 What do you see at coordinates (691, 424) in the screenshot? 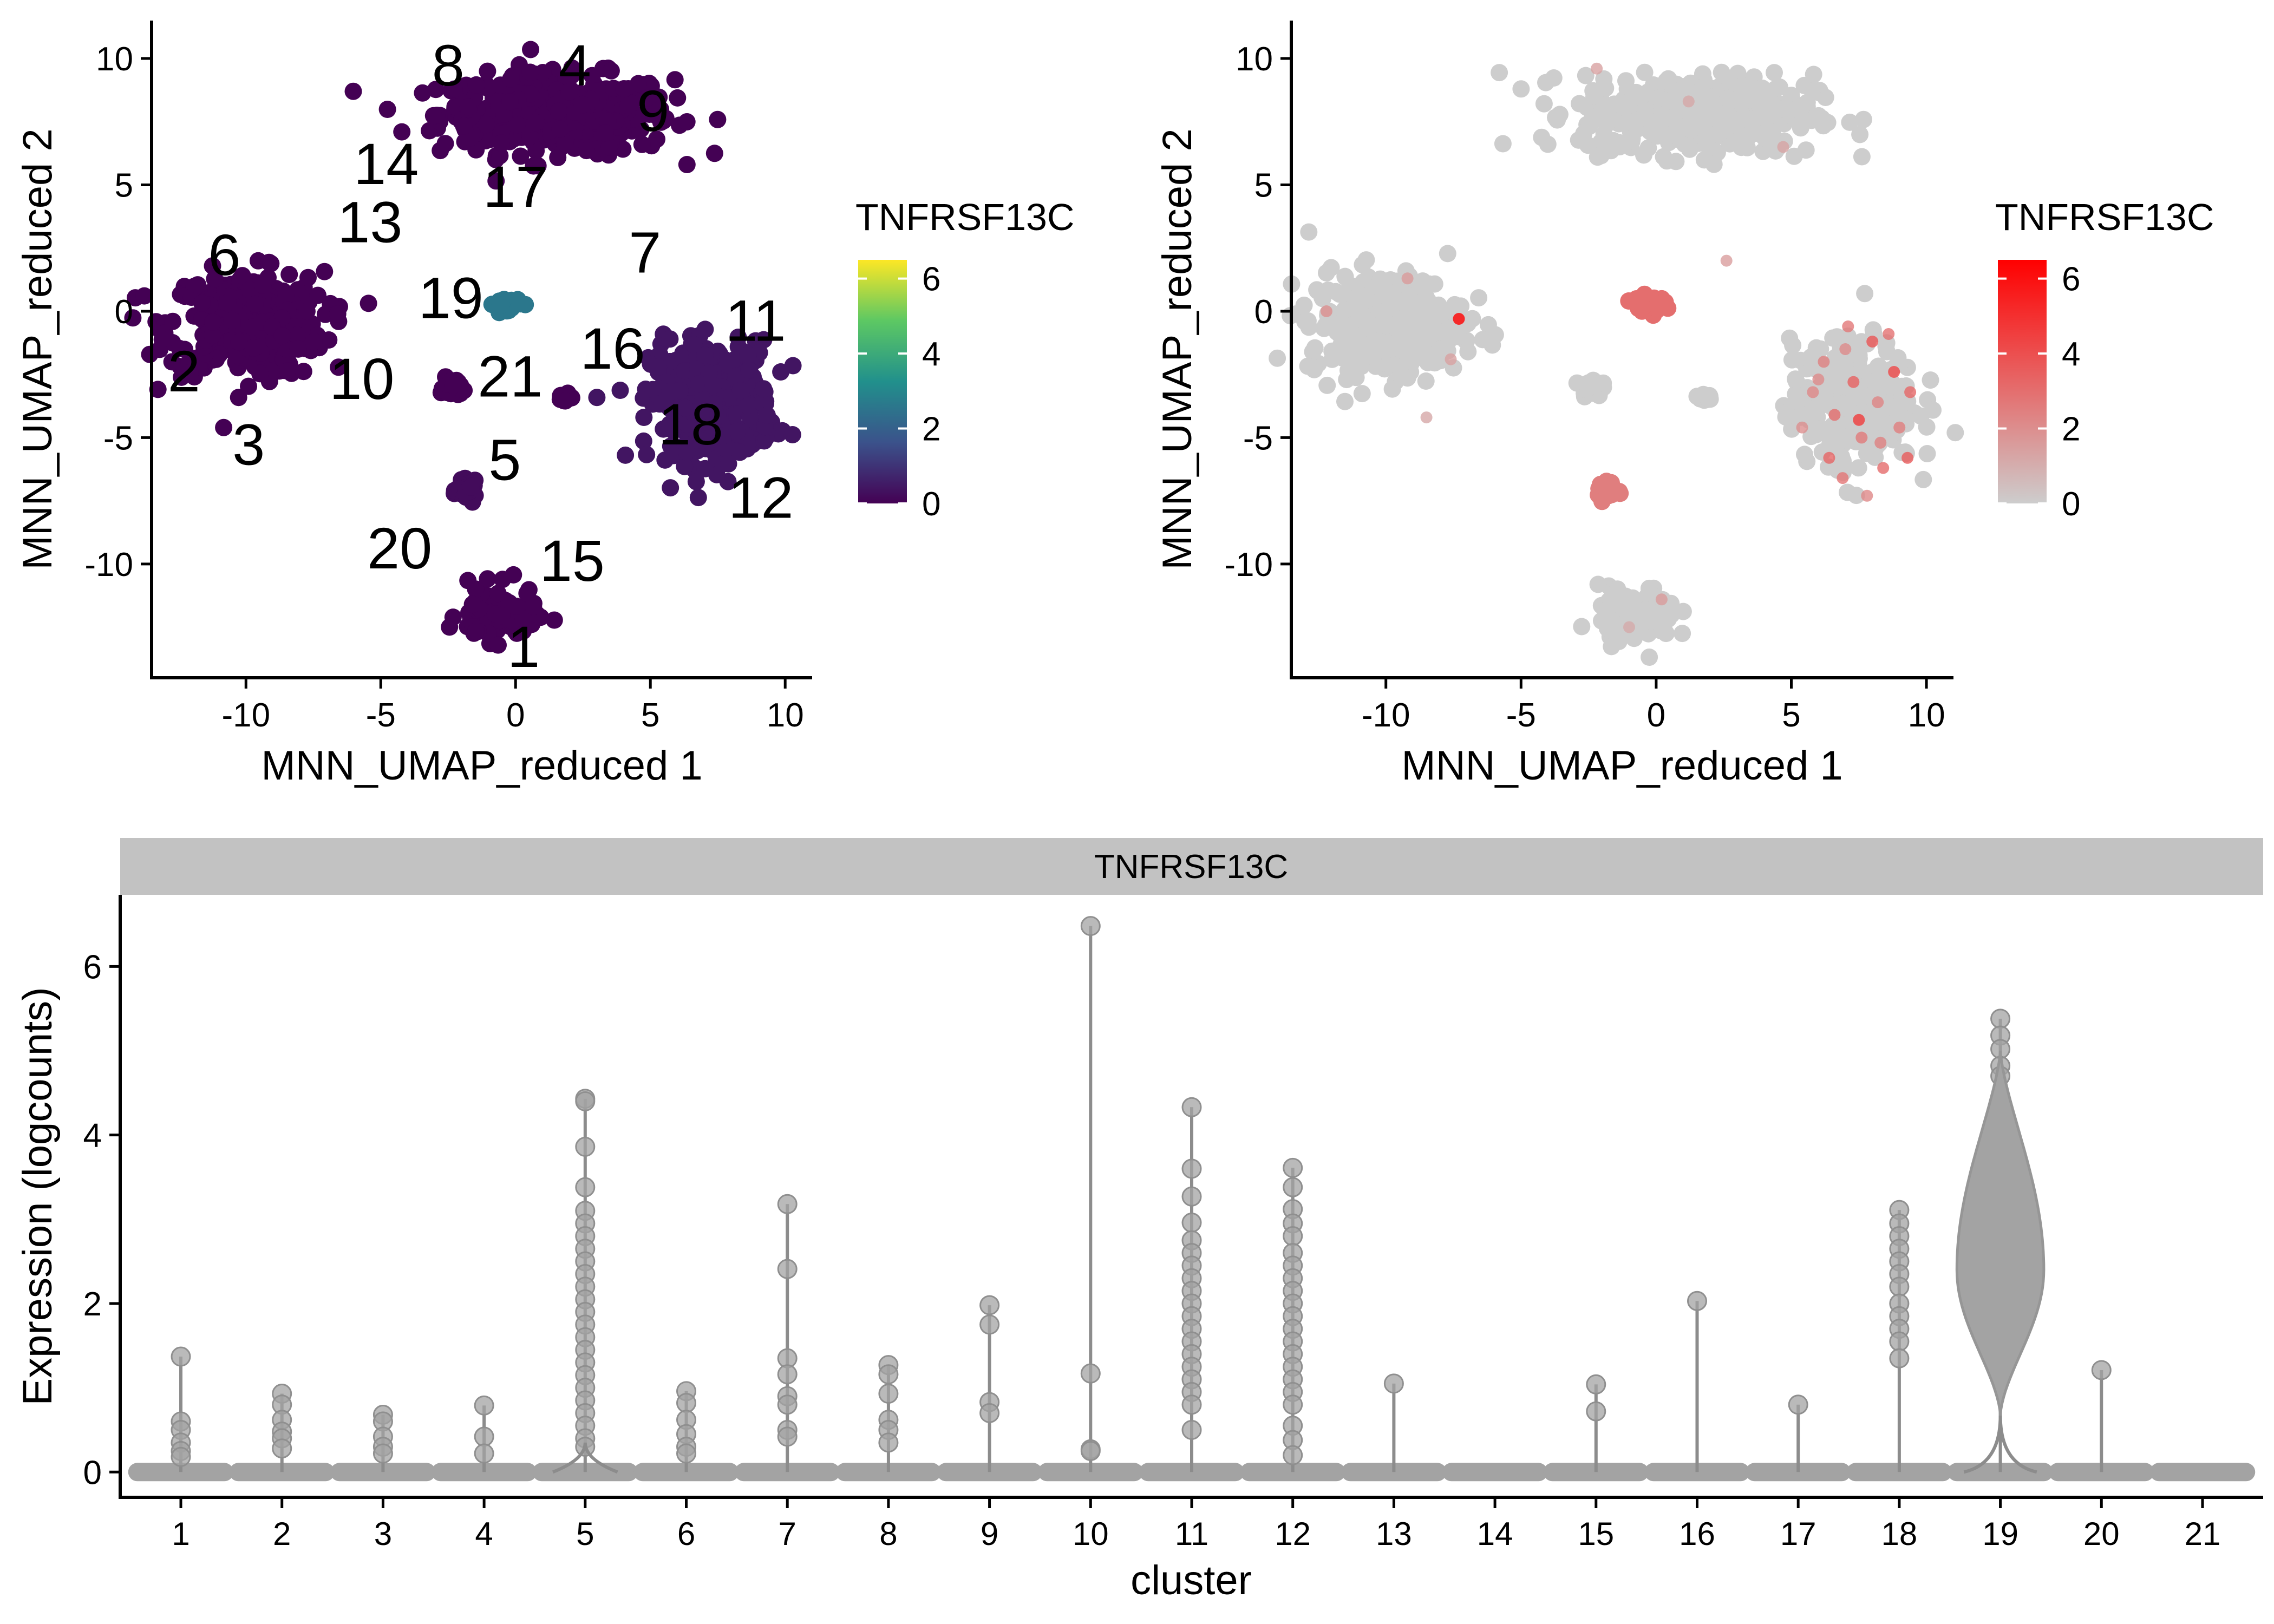
I see `cluster-label: 18` at bounding box center [691, 424].